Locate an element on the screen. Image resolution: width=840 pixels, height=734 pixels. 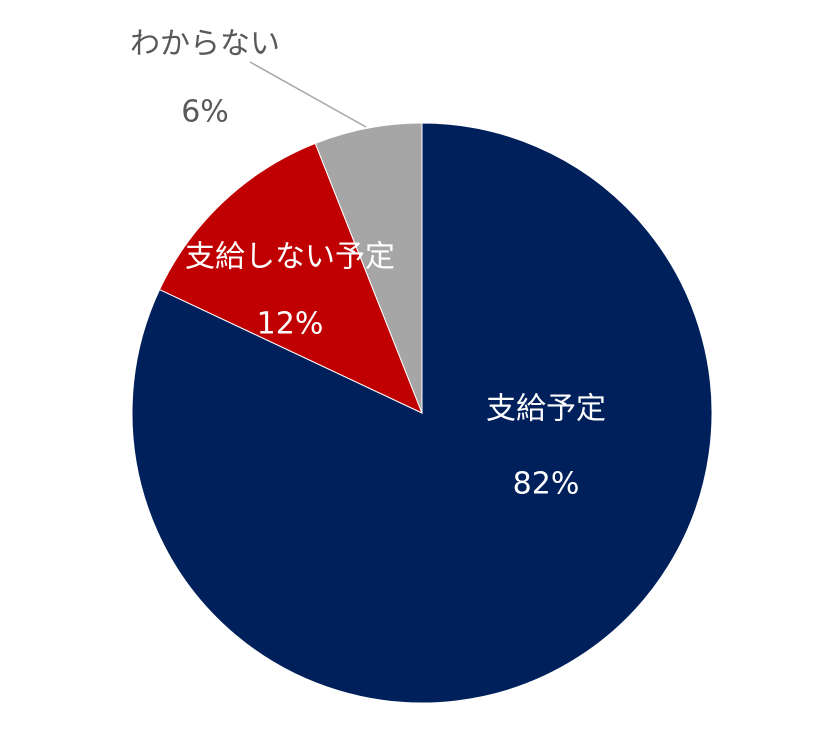
slice-category-label: 支給しない予定 is located at coordinates (290, 257).